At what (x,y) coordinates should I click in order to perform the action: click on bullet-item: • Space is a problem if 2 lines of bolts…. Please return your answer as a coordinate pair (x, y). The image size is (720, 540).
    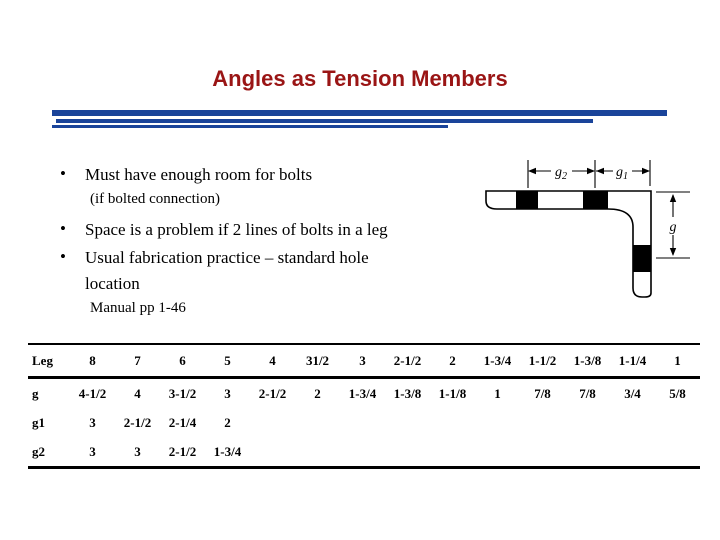
    Looking at the image, I should click on (222, 230).